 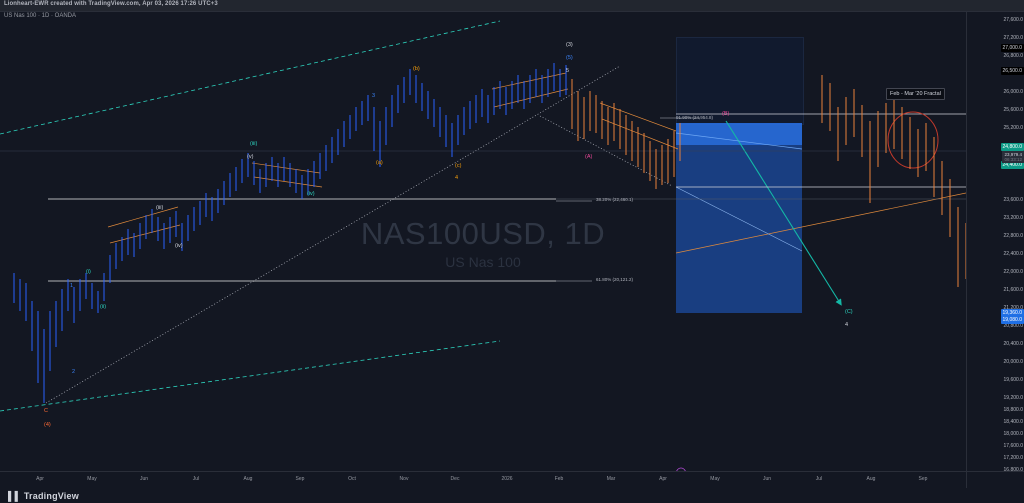 I want to click on time-tick-label: Nov, so click(x=404, y=479).